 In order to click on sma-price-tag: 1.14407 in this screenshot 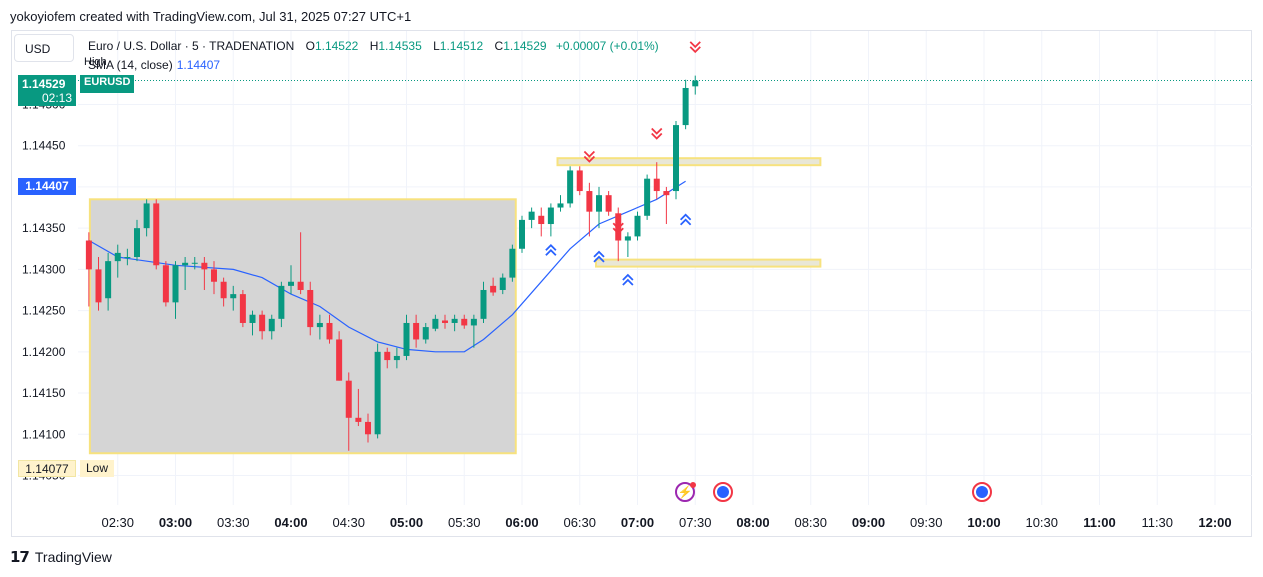, I will do `click(47, 186)`.